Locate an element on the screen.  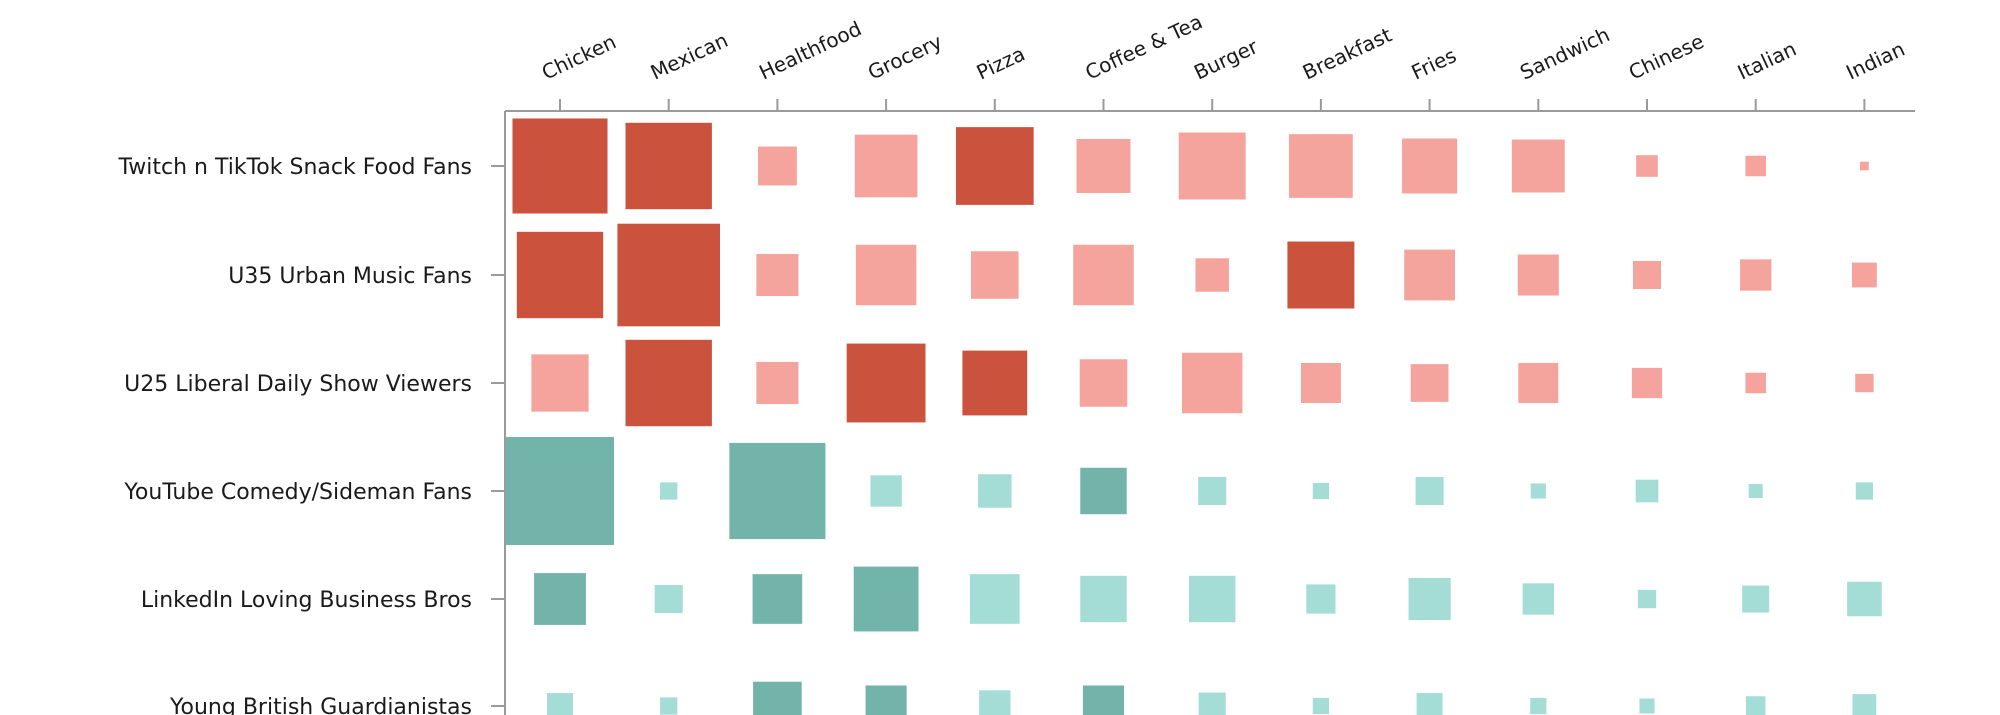
column-label: Healthfood is located at coordinates (810, 50).